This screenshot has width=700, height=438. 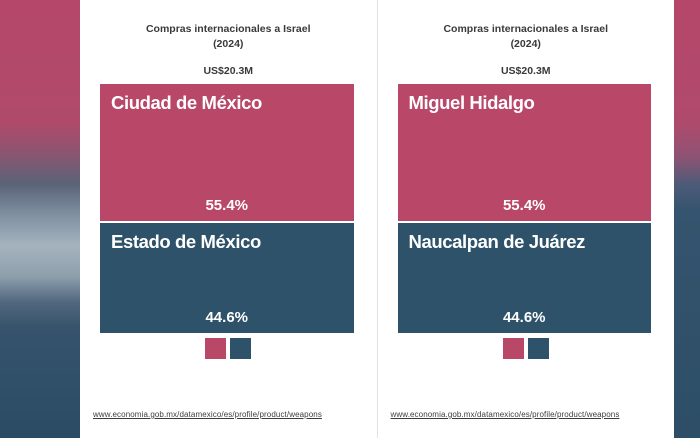 I want to click on segment-label: Ciudad de México, so click(x=186, y=103).